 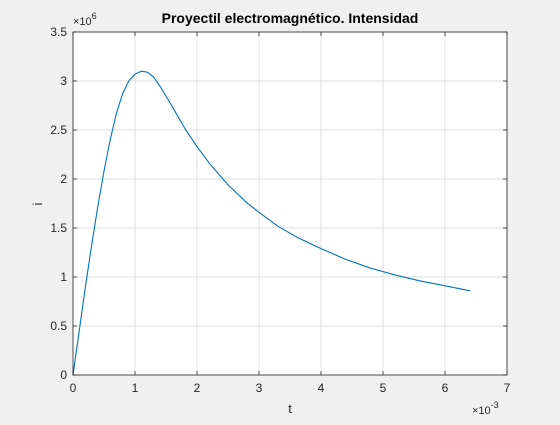 What do you see at coordinates (63, 81) in the screenshot?
I see `y-tick-label: 3` at bounding box center [63, 81].